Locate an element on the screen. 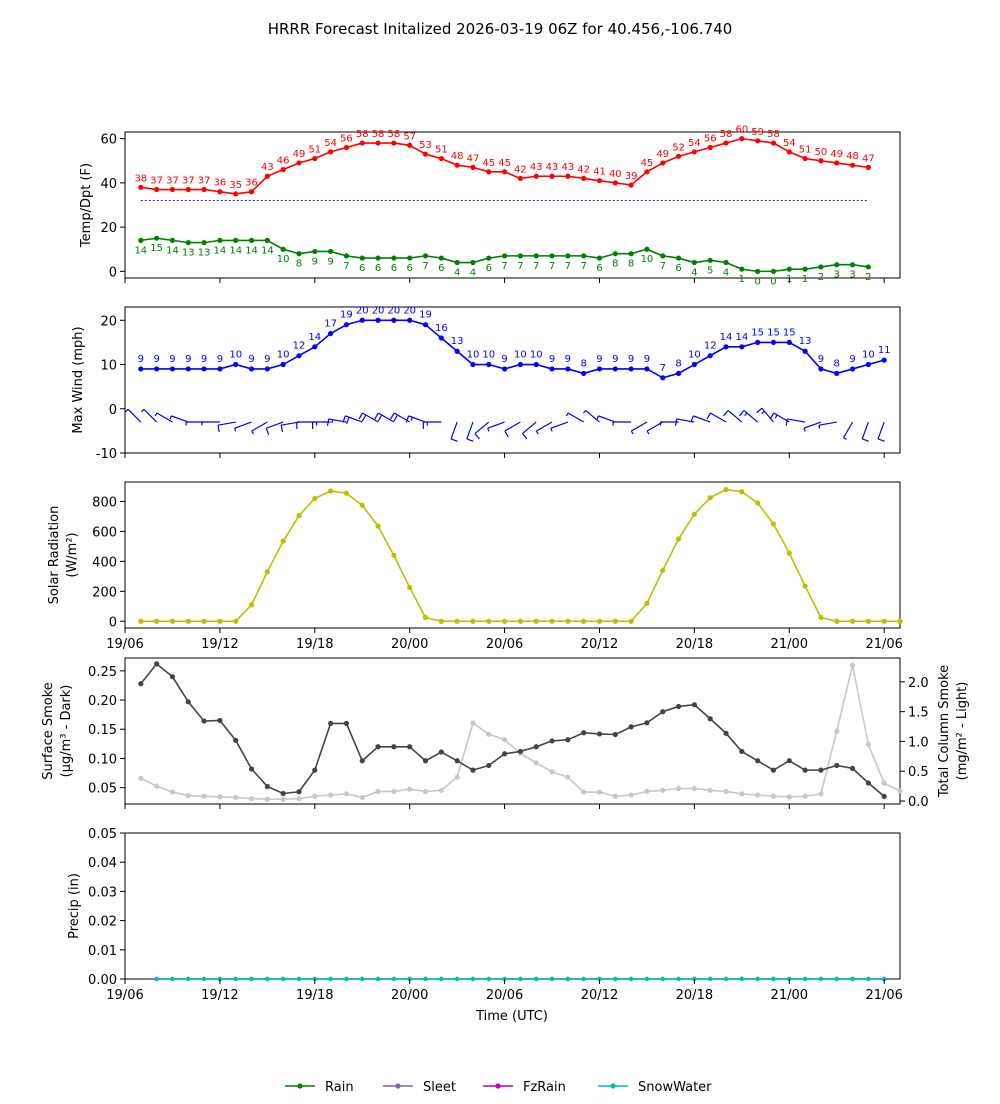 The width and height of the screenshot is (1000, 1104). x-tick-label: 21/06 is located at coordinates (883, 644).